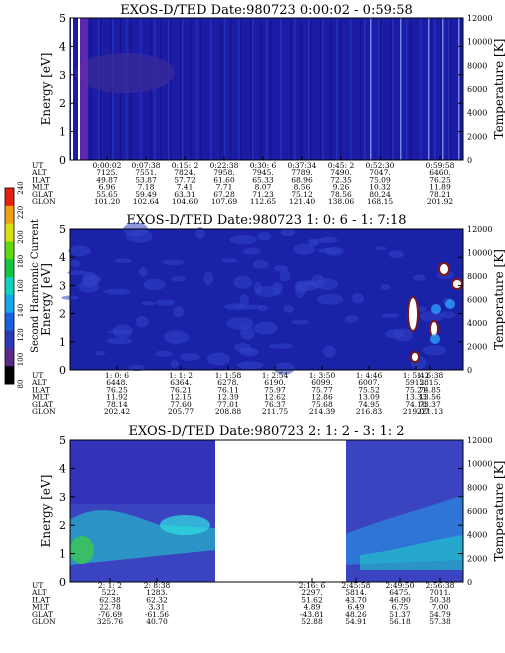  I want to click on orbit-value: 1: 6:38, so click(430, 375).